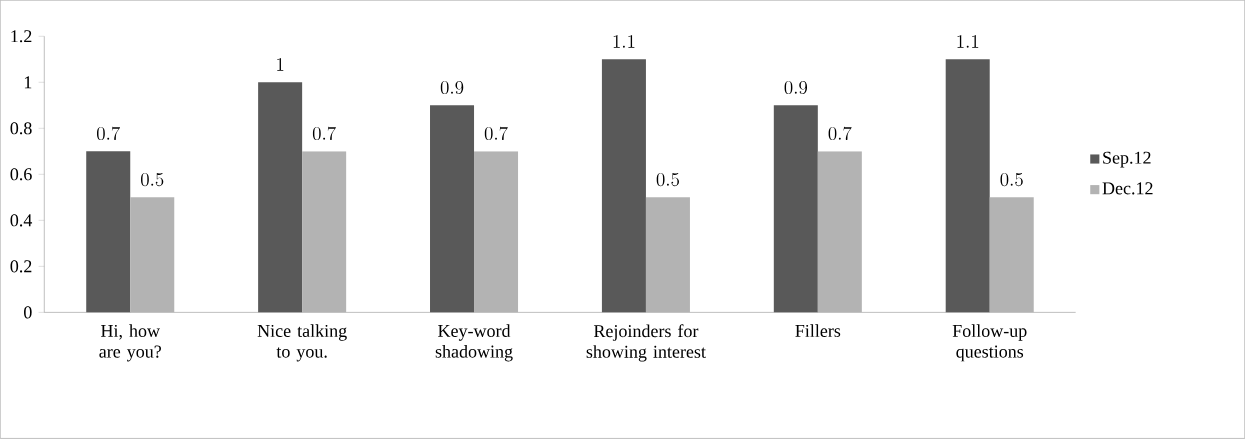  What do you see at coordinates (989, 343) in the screenshot?
I see `x-tick-label: Follow-up questions` at bounding box center [989, 343].